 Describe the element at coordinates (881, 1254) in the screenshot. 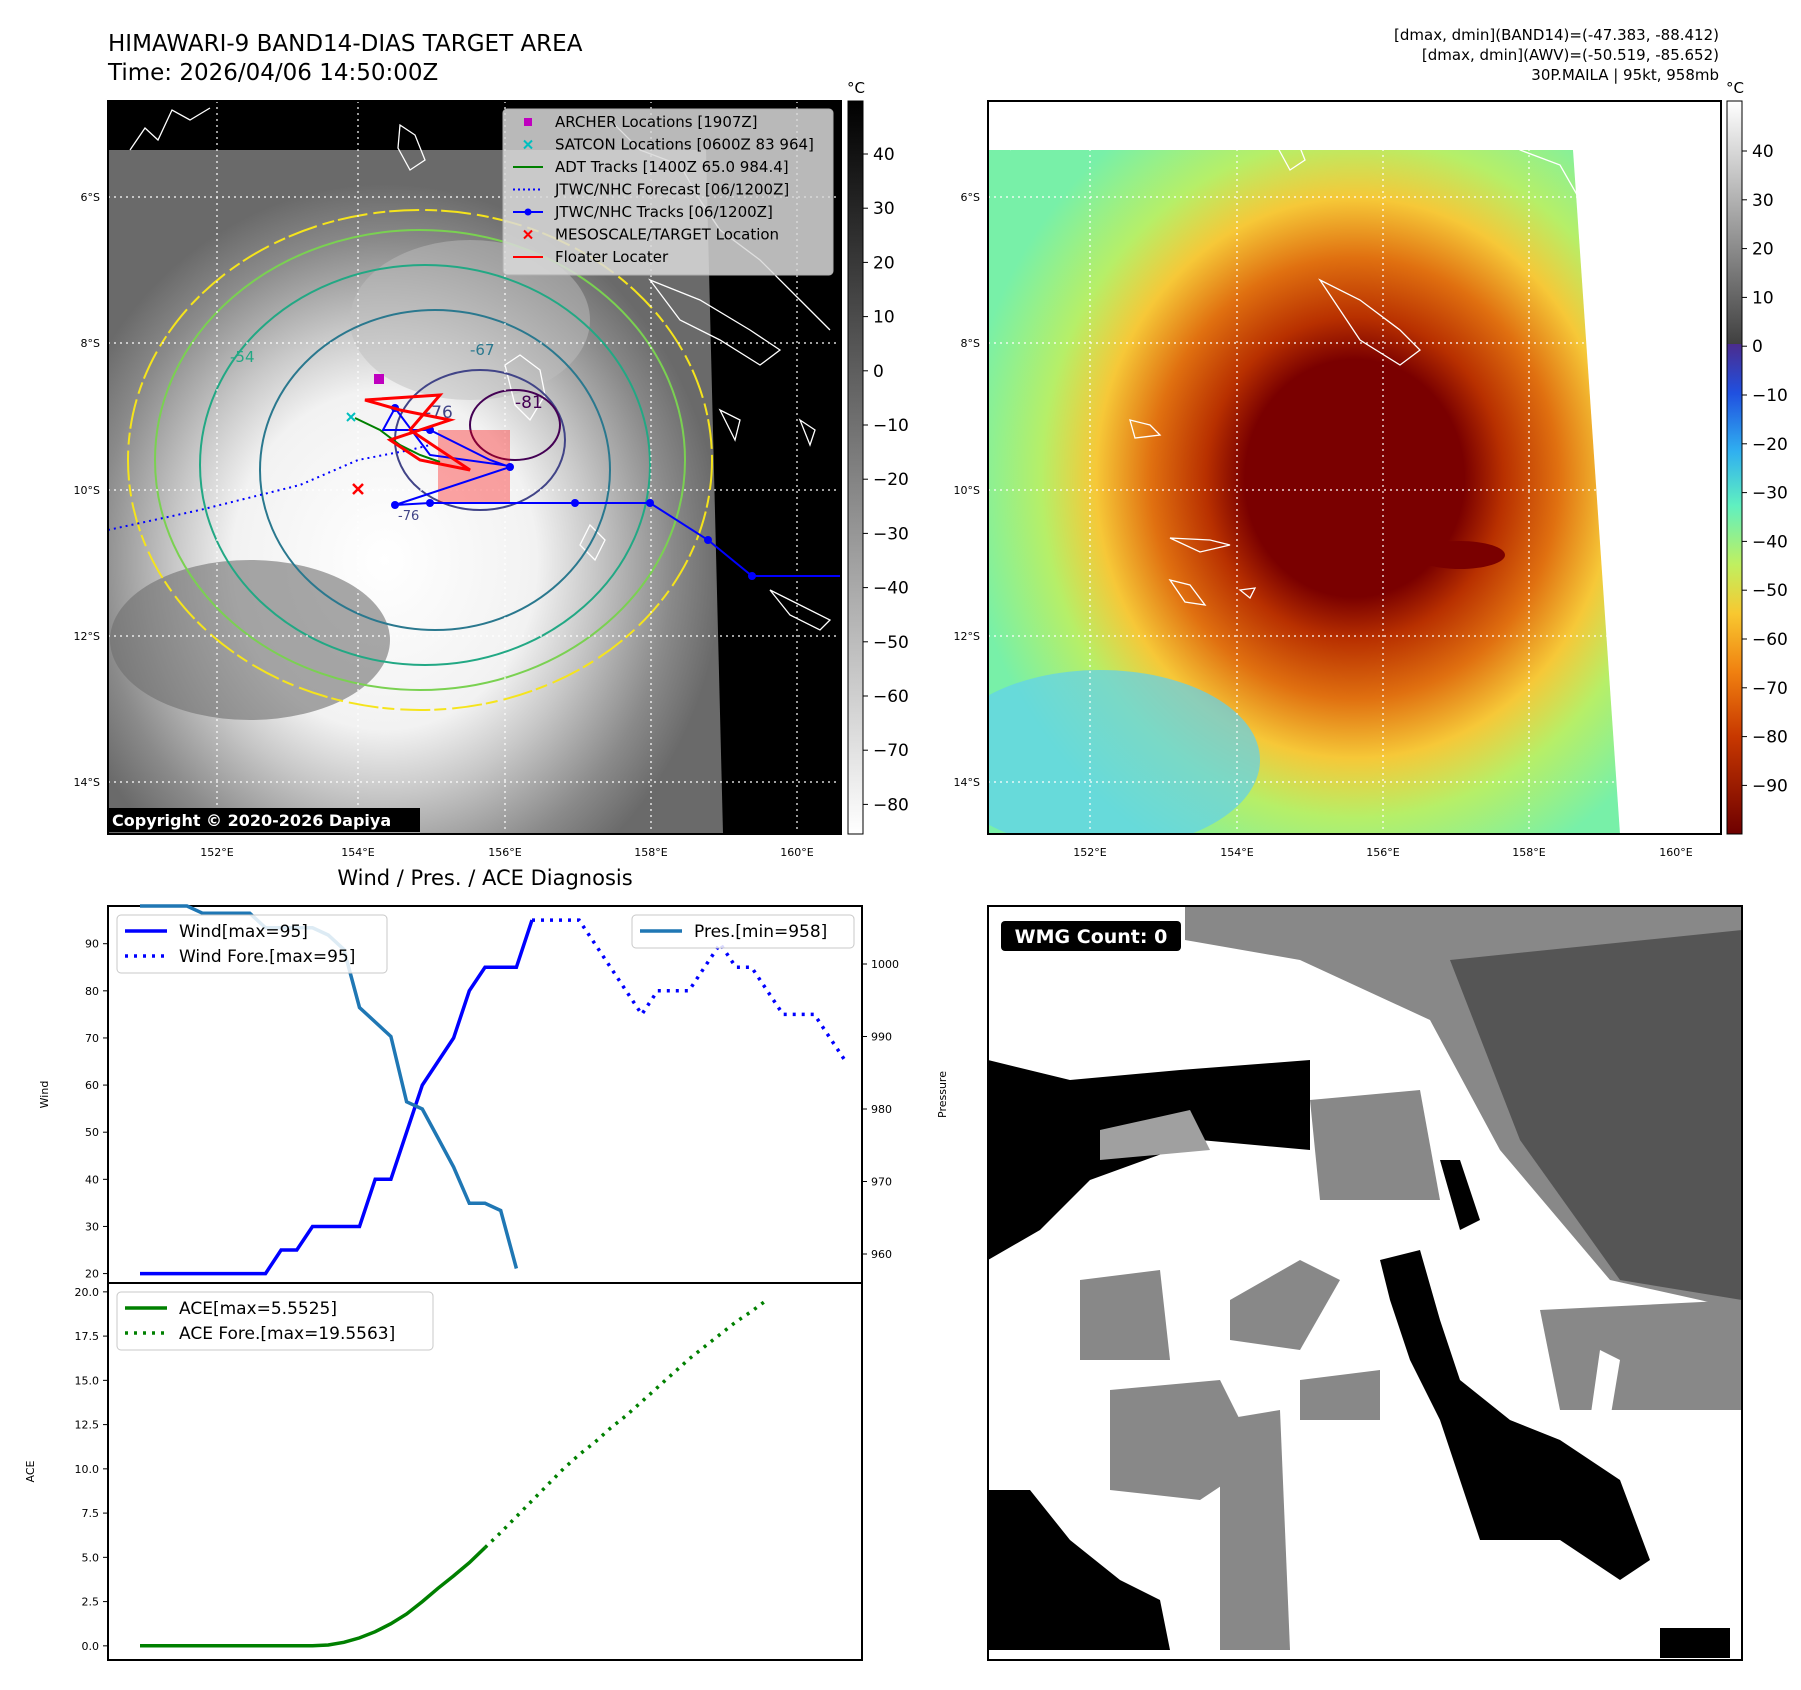

I see `pressure-ytick-label: 960` at that location.